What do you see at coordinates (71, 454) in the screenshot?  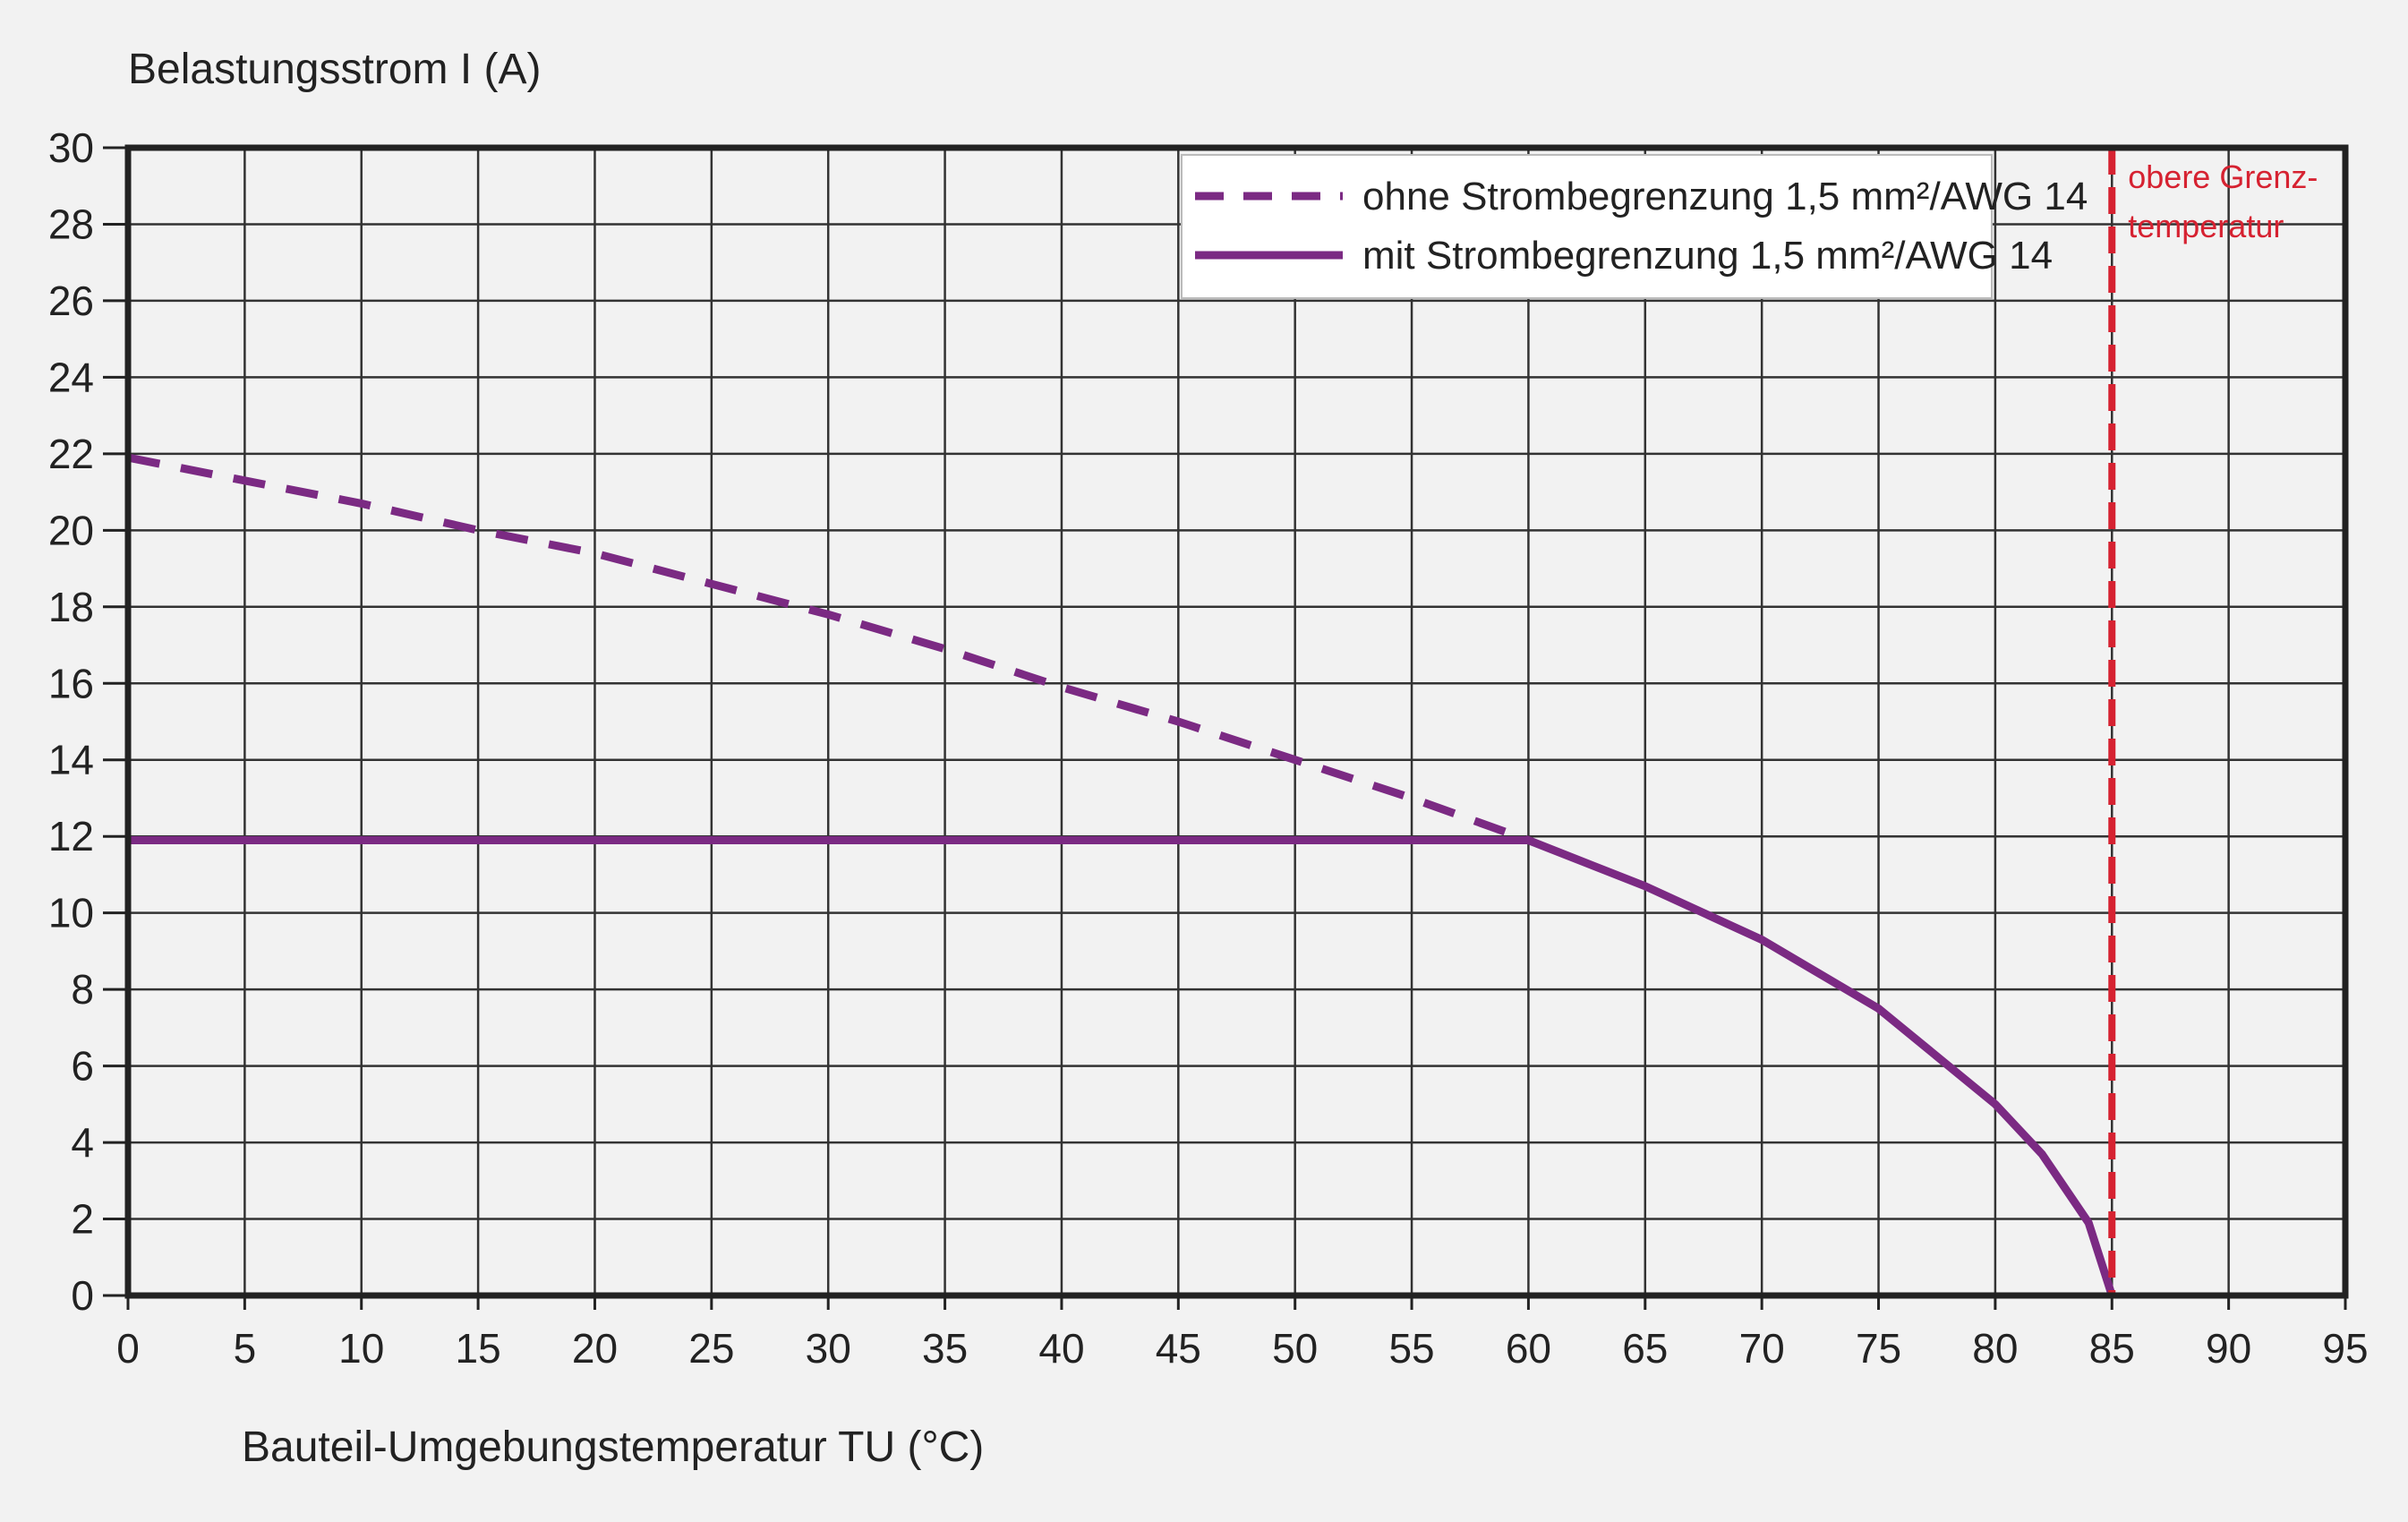 I see `y-tick-label-11: 22` at bounding box center [71, 454].